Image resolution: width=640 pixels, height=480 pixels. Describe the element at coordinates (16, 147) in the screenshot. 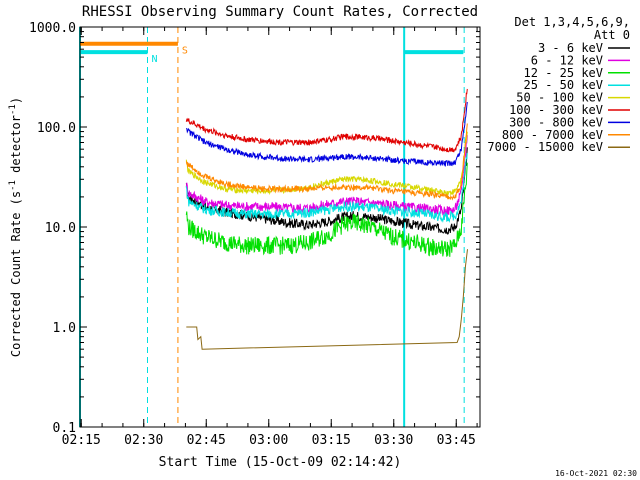

I see `y-axis-label-tail: detector` at that location.